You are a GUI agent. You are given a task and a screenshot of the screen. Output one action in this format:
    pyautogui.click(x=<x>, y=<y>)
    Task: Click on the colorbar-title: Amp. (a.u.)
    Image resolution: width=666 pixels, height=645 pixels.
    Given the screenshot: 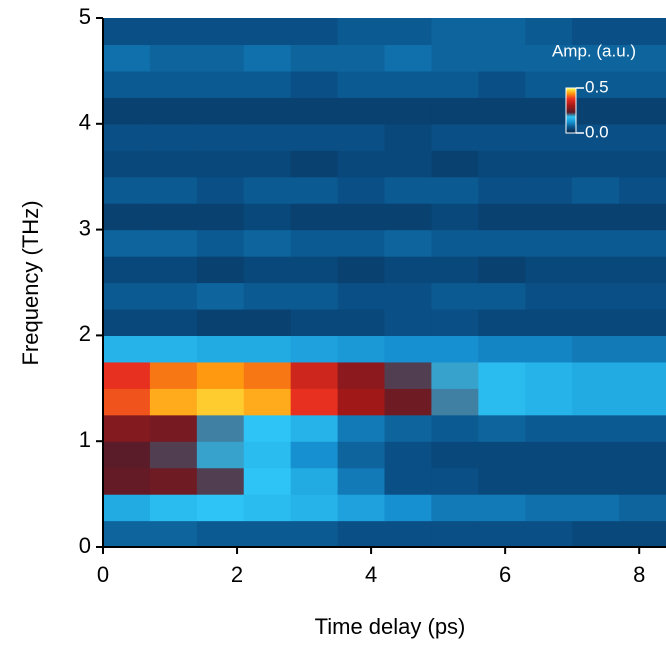 What is the action you would take?
    pyautogui.click(x=594, y=50)
    